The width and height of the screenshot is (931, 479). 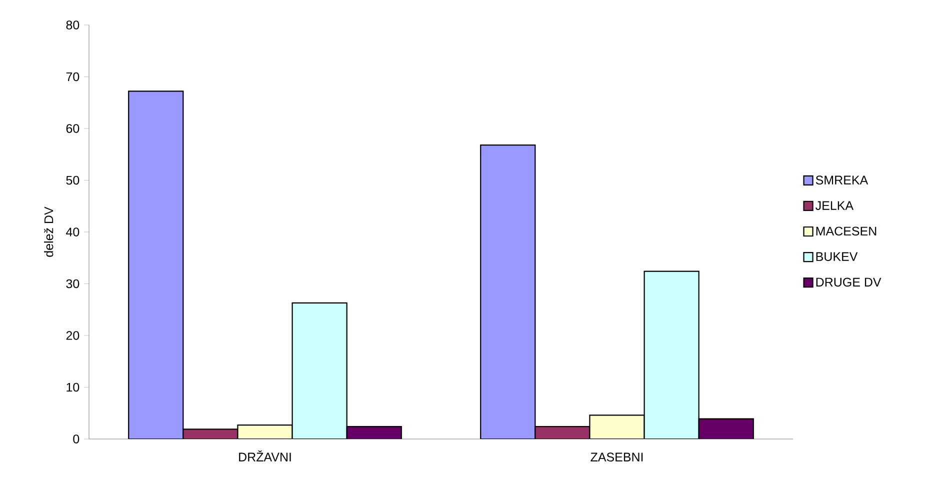 What do you see at coordinates (73, 180) in the screenshot?
I see `y-tick-label: 50` at bounding box center [73, 180].